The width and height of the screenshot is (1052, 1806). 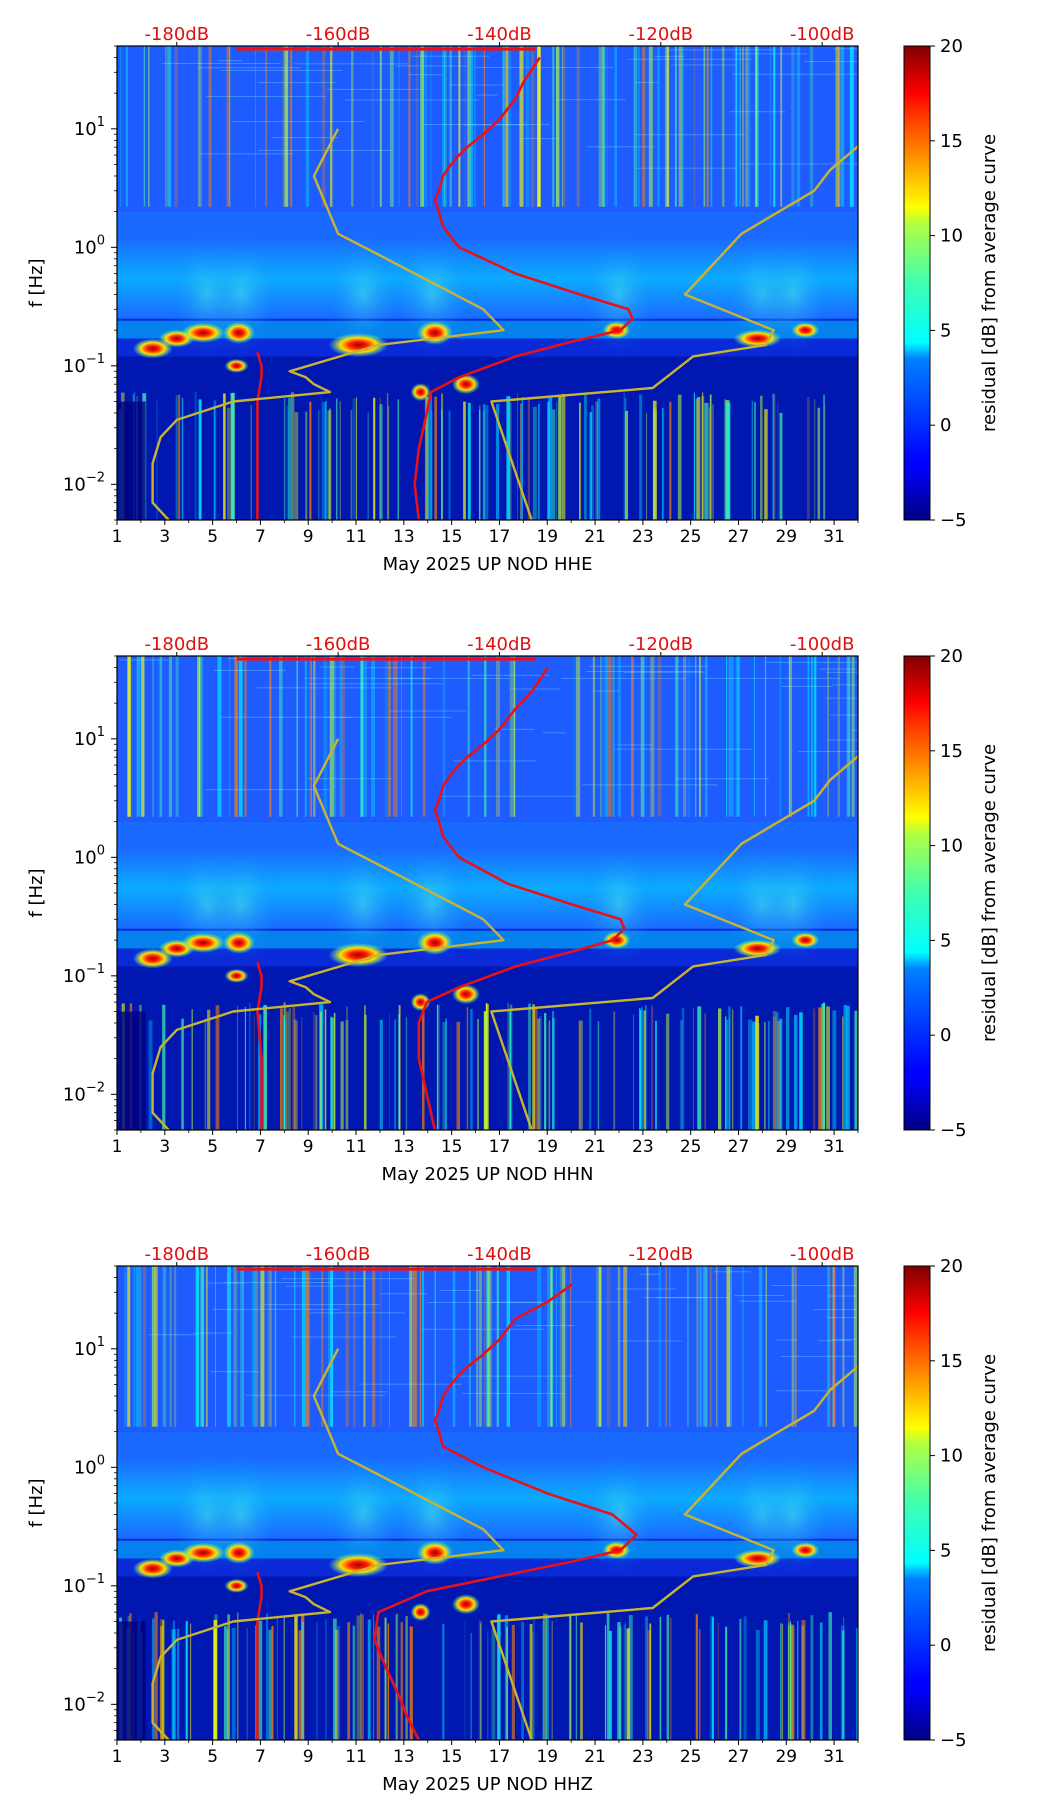 What do you see at coordinates (488, 1174) in the screenshot?
I see `x-axis-label: May 2025 UP NOD HHN` at bounding box center [488, 1174].